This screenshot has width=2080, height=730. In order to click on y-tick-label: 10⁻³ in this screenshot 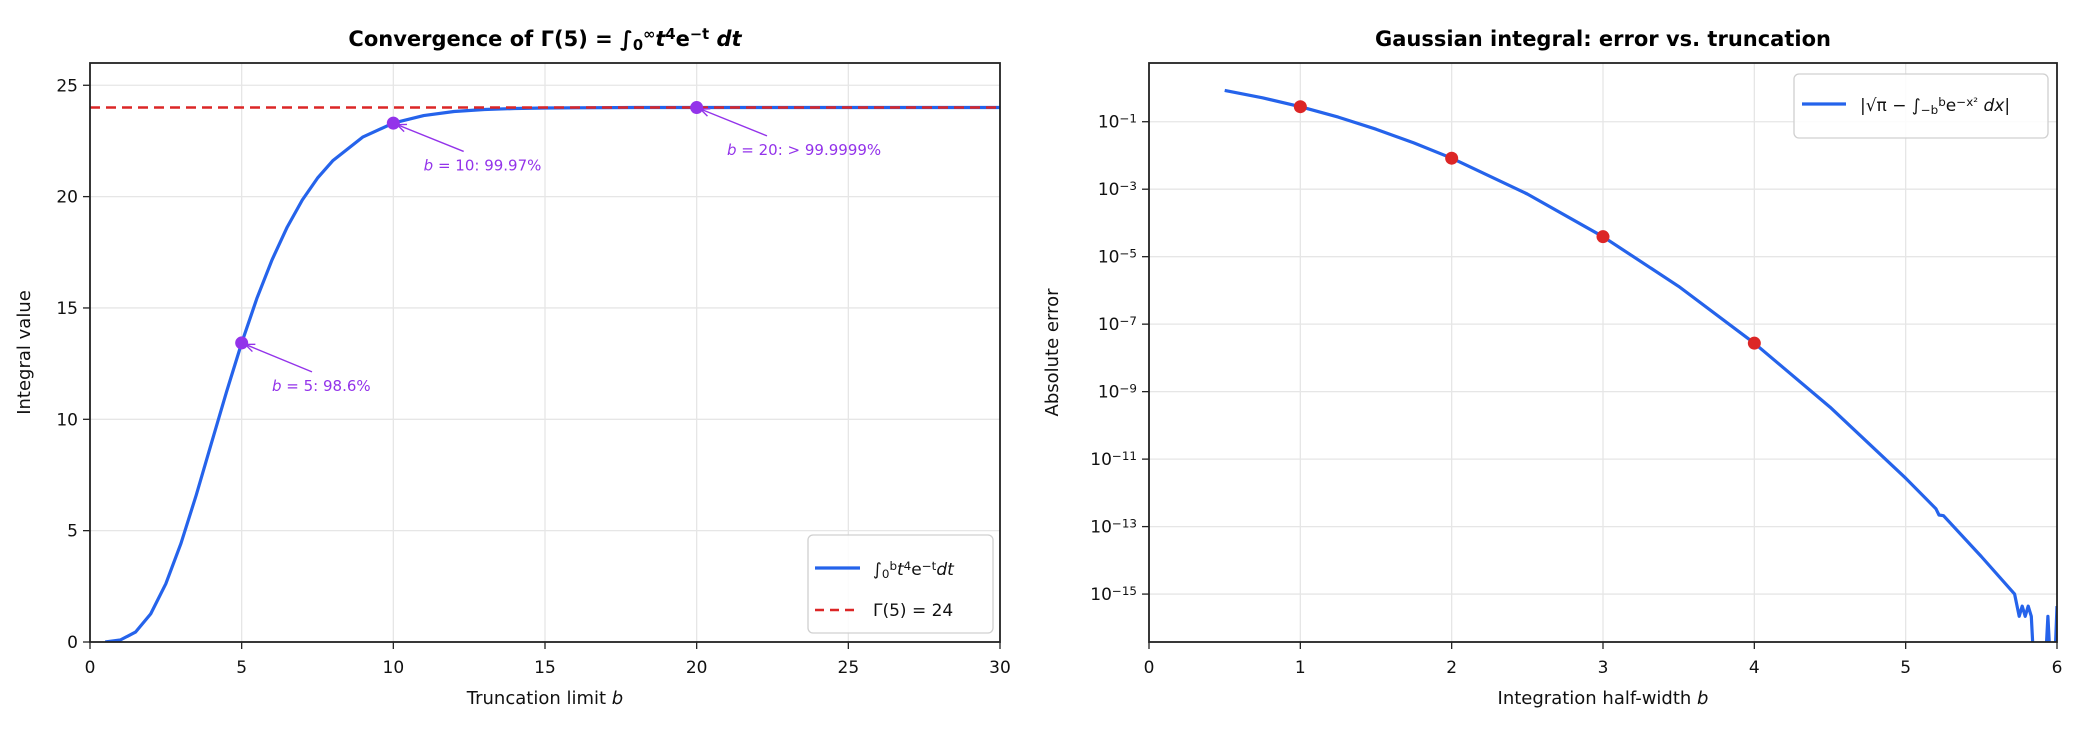, I will do `click(1117, 189)`.